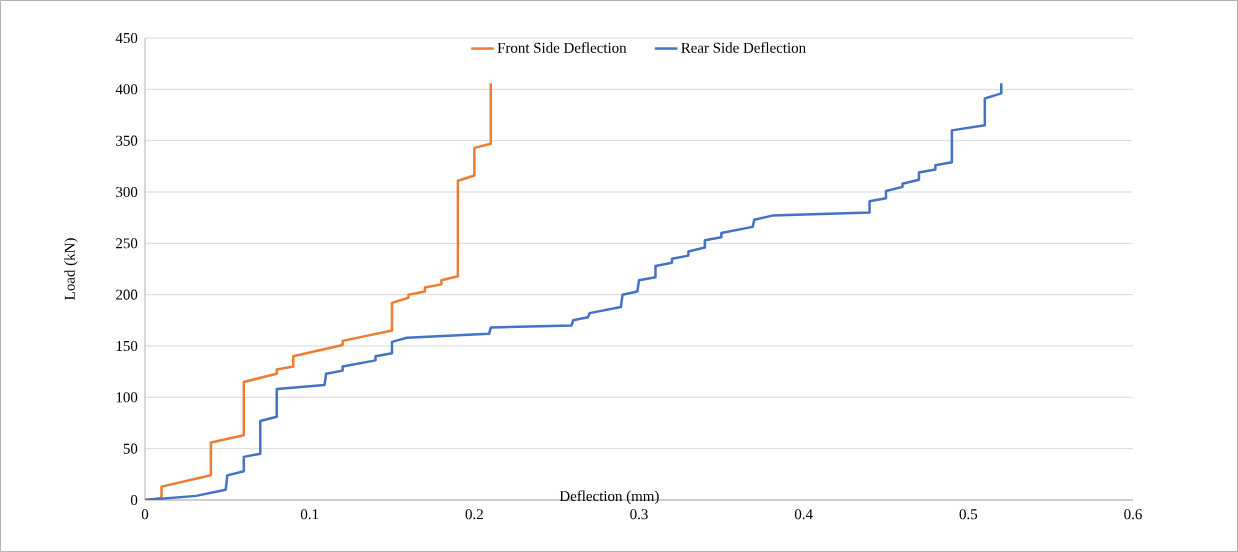 This screenshot has height=552, width=1238. I want to click on legend-label: Rear Side Deflection, so click(743, 47).